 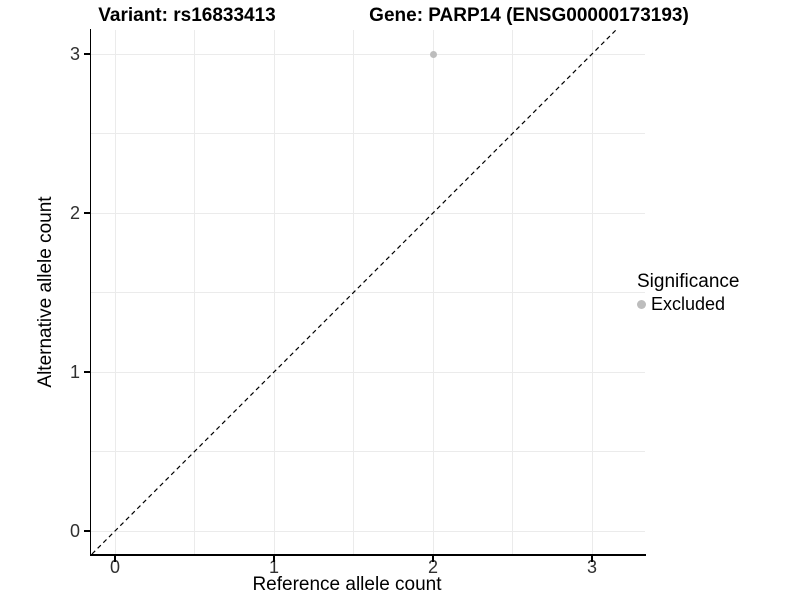 I want to click on x-tick-label-1: 1, so click(x=273, y=567).